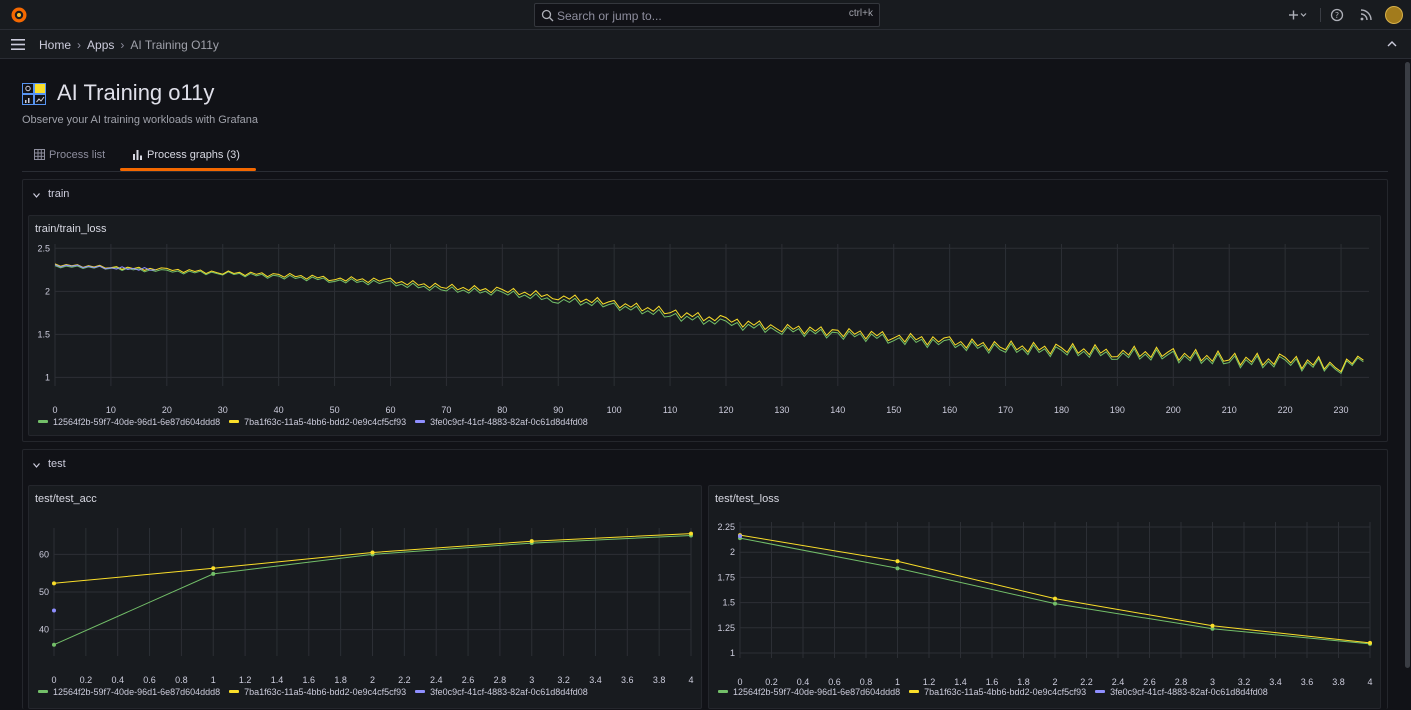  I want to click on x-tick-label: 60, so click(390, 410).